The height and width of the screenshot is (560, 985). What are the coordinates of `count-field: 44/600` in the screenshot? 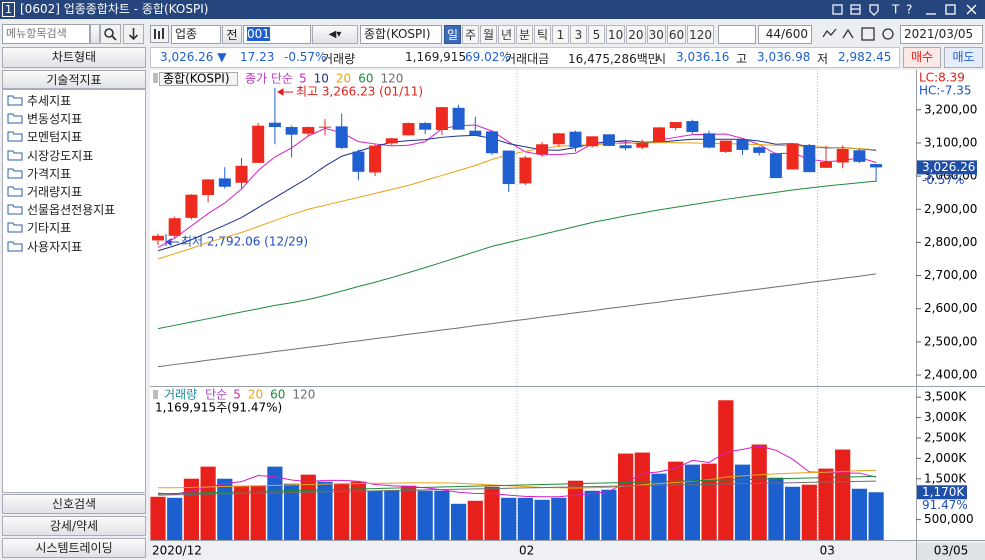 It's located at (785, 34).